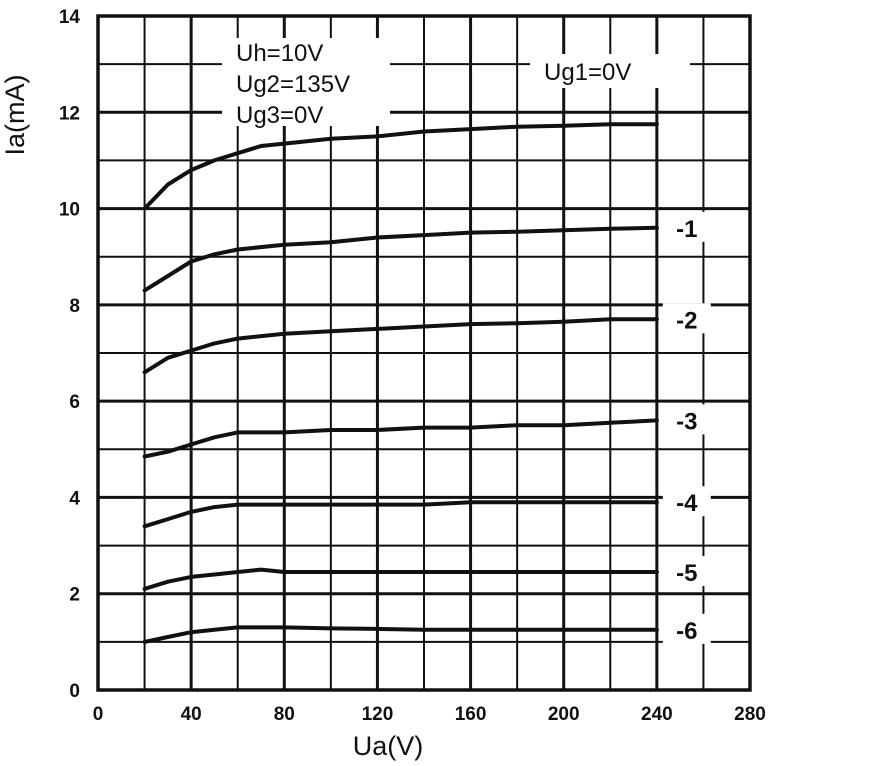 Image resolution: width=886 pixels, height=766 pixels. What do you see at coordinates (429, 714) in the screenshot?
I see `x-tick-labels: 0 40 80 120 160 200 240 280` at bounding box center [429, 714].